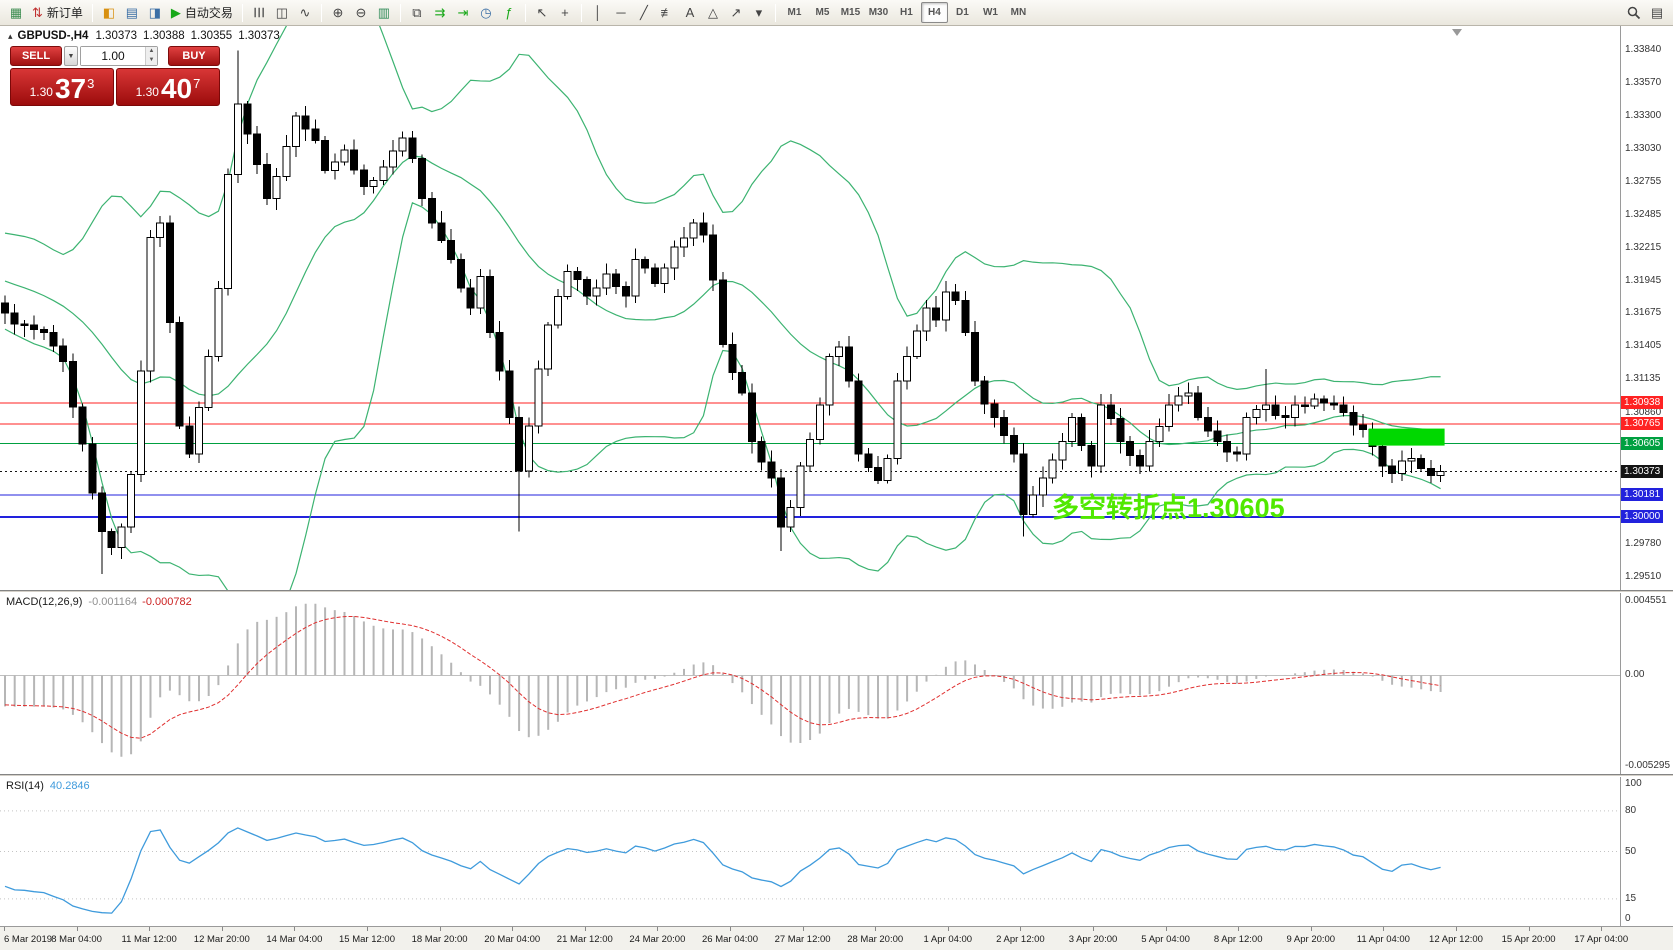  What do you see at coordinates (850, 12) in the screenshot?
I see `tf-m15-button: M15` at bounding box center [850, 12].